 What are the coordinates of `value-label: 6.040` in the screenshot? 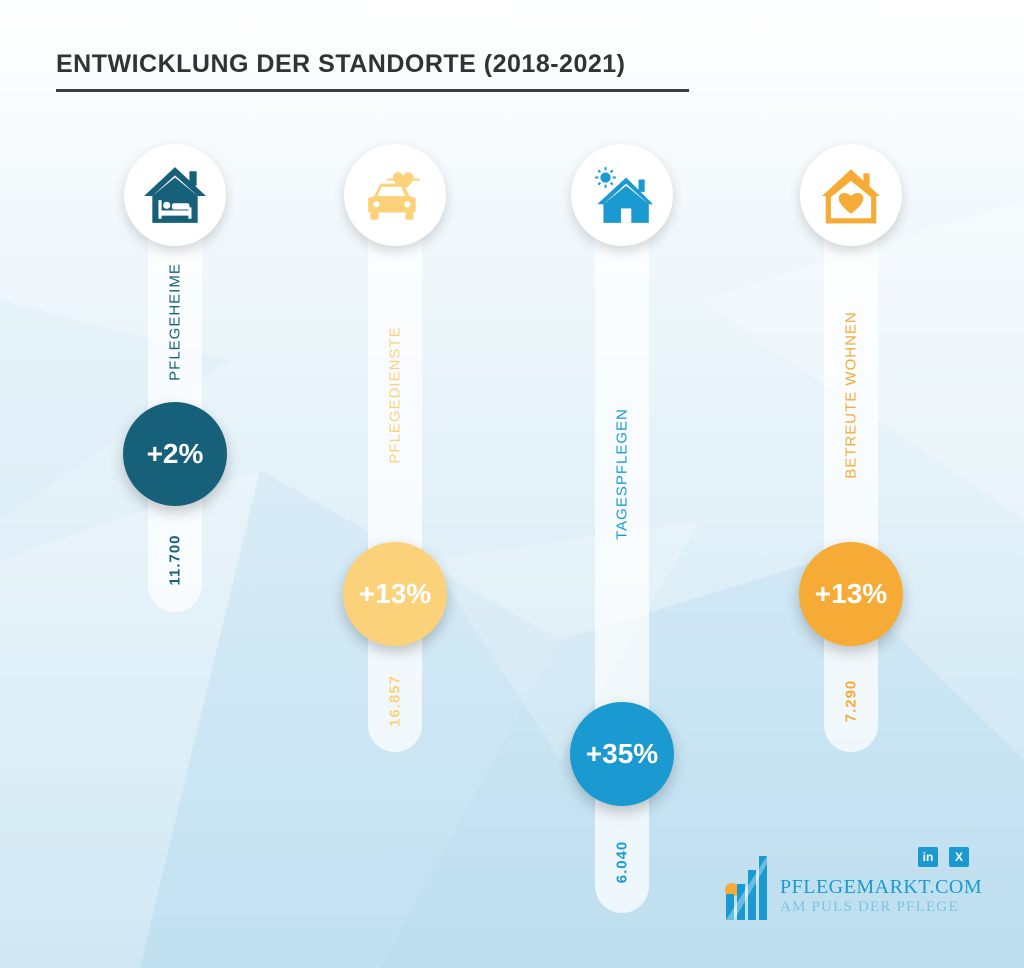 It's located at (622, 862).